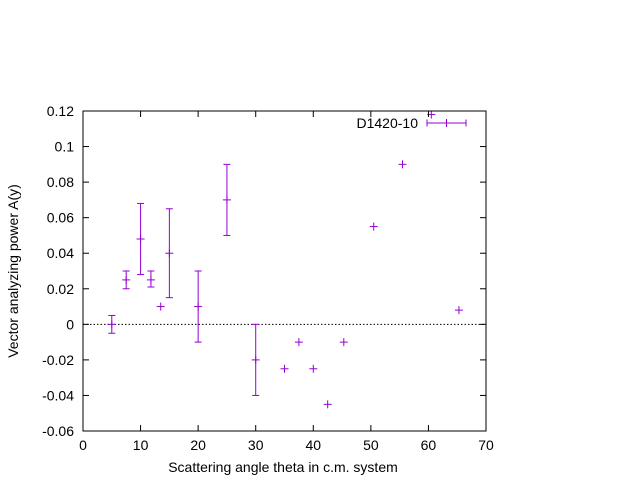 The image size is (640, 485). Describe the element at coordinates (60, 182) in the screenshot. I see `y-tick-label: 0.08` at that location.